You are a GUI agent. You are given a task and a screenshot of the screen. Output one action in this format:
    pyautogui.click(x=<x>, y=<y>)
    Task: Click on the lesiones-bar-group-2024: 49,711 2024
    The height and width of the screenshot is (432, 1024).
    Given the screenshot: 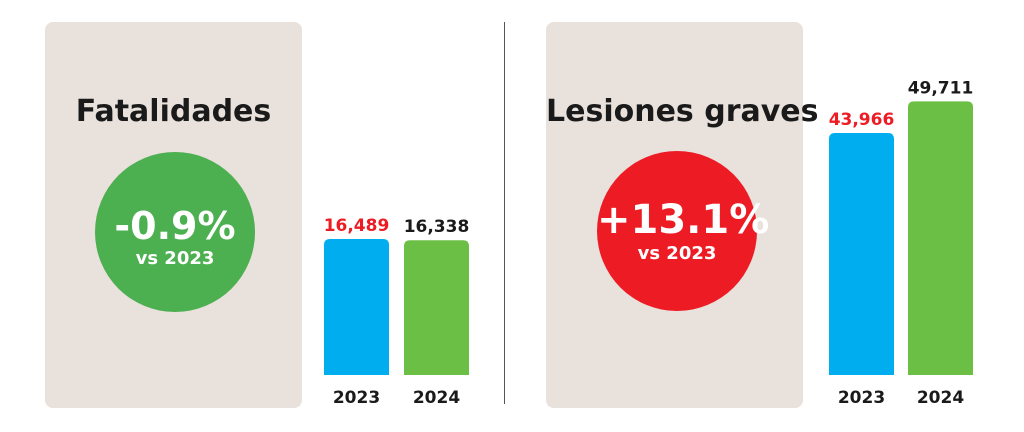 What is the action you would take?
    pyautogui.click(x=941, y=243)
    